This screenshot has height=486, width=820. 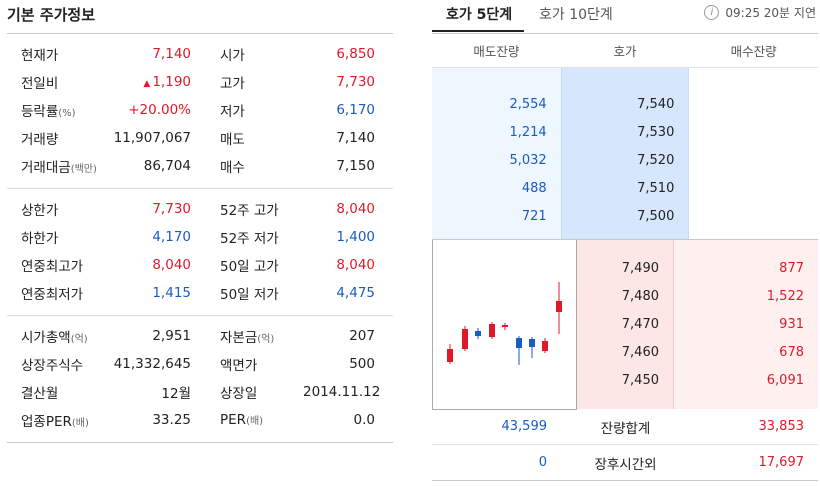 I want to click on info-label: 결산월, so click(x=50, y=392).